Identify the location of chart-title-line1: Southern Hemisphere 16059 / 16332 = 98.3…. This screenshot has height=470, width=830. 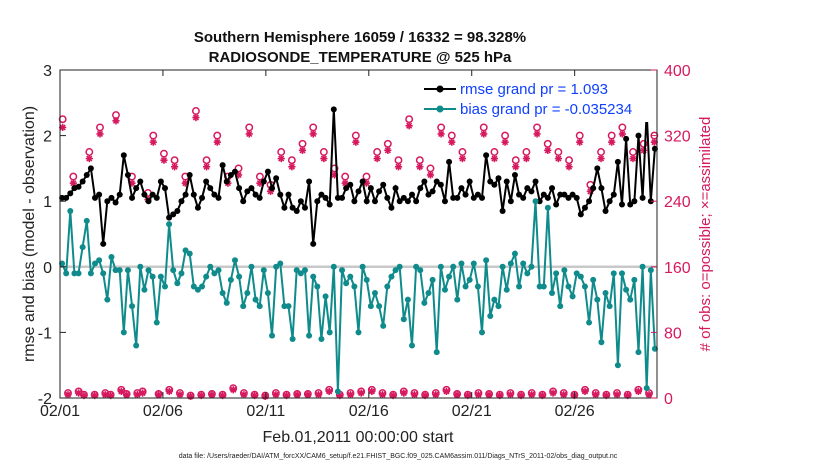
(360, 37).